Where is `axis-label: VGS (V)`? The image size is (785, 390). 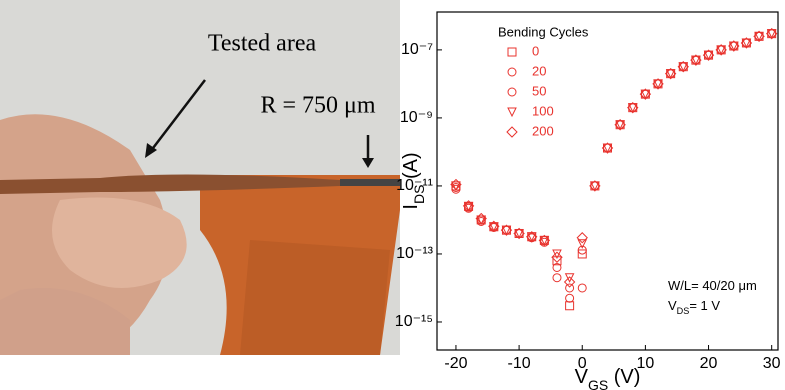 axis-label: VGS (V) is located at coordinates (608, 378).